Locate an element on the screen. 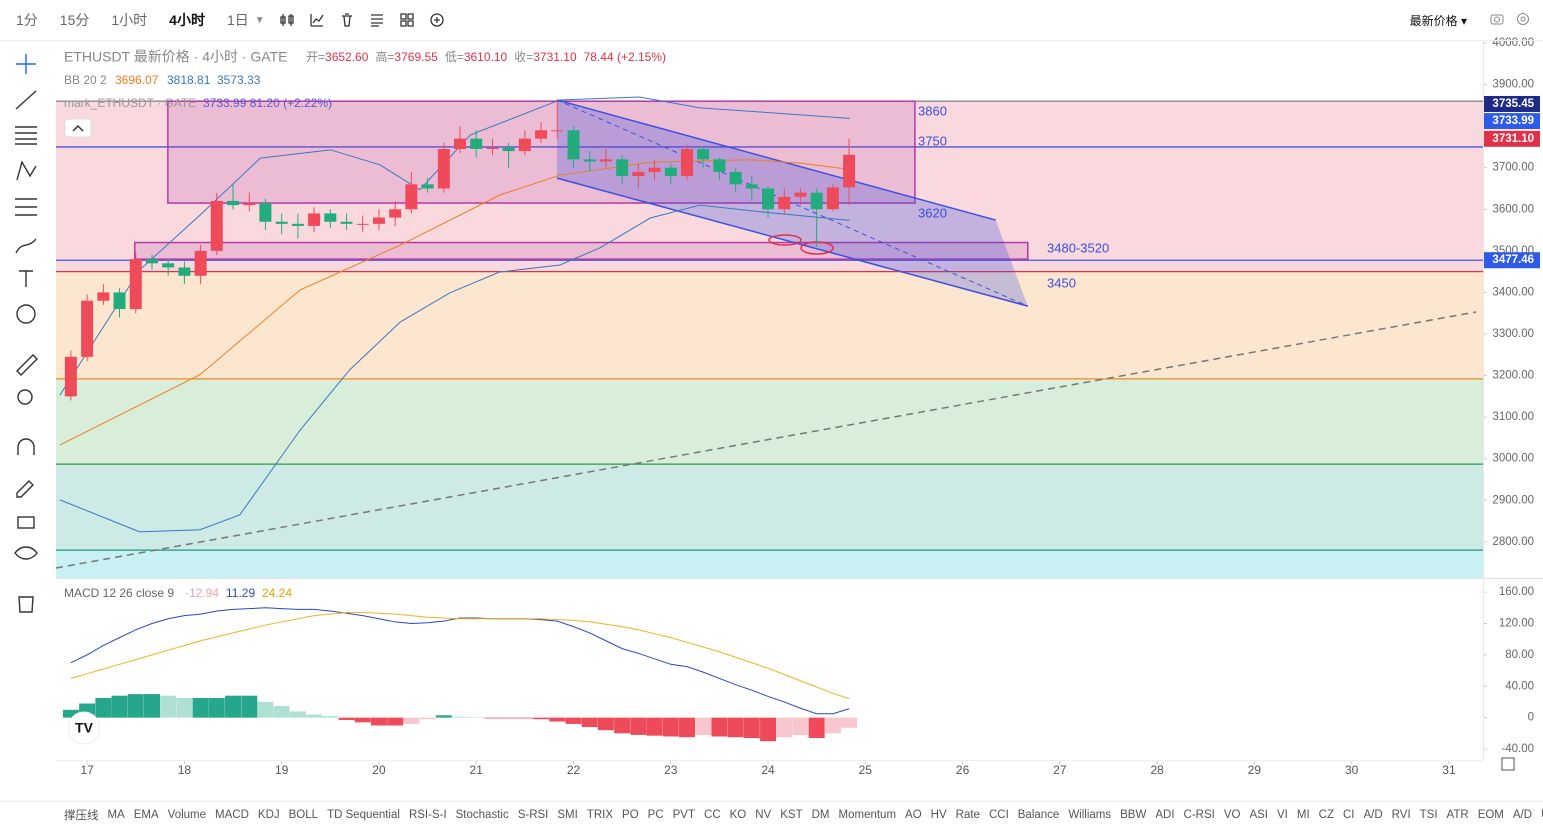 The image size is (1543, 828). fib-tool is located at coordinates (26, 135).